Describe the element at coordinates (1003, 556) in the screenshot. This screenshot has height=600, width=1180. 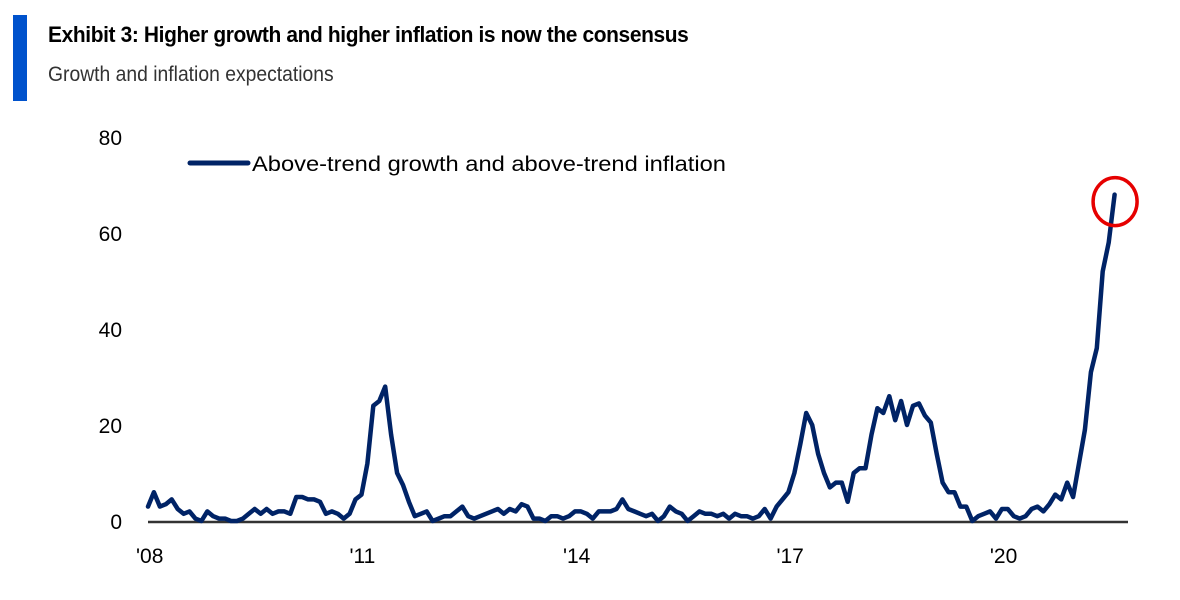
I see `x-tick-label: '20` at that location.